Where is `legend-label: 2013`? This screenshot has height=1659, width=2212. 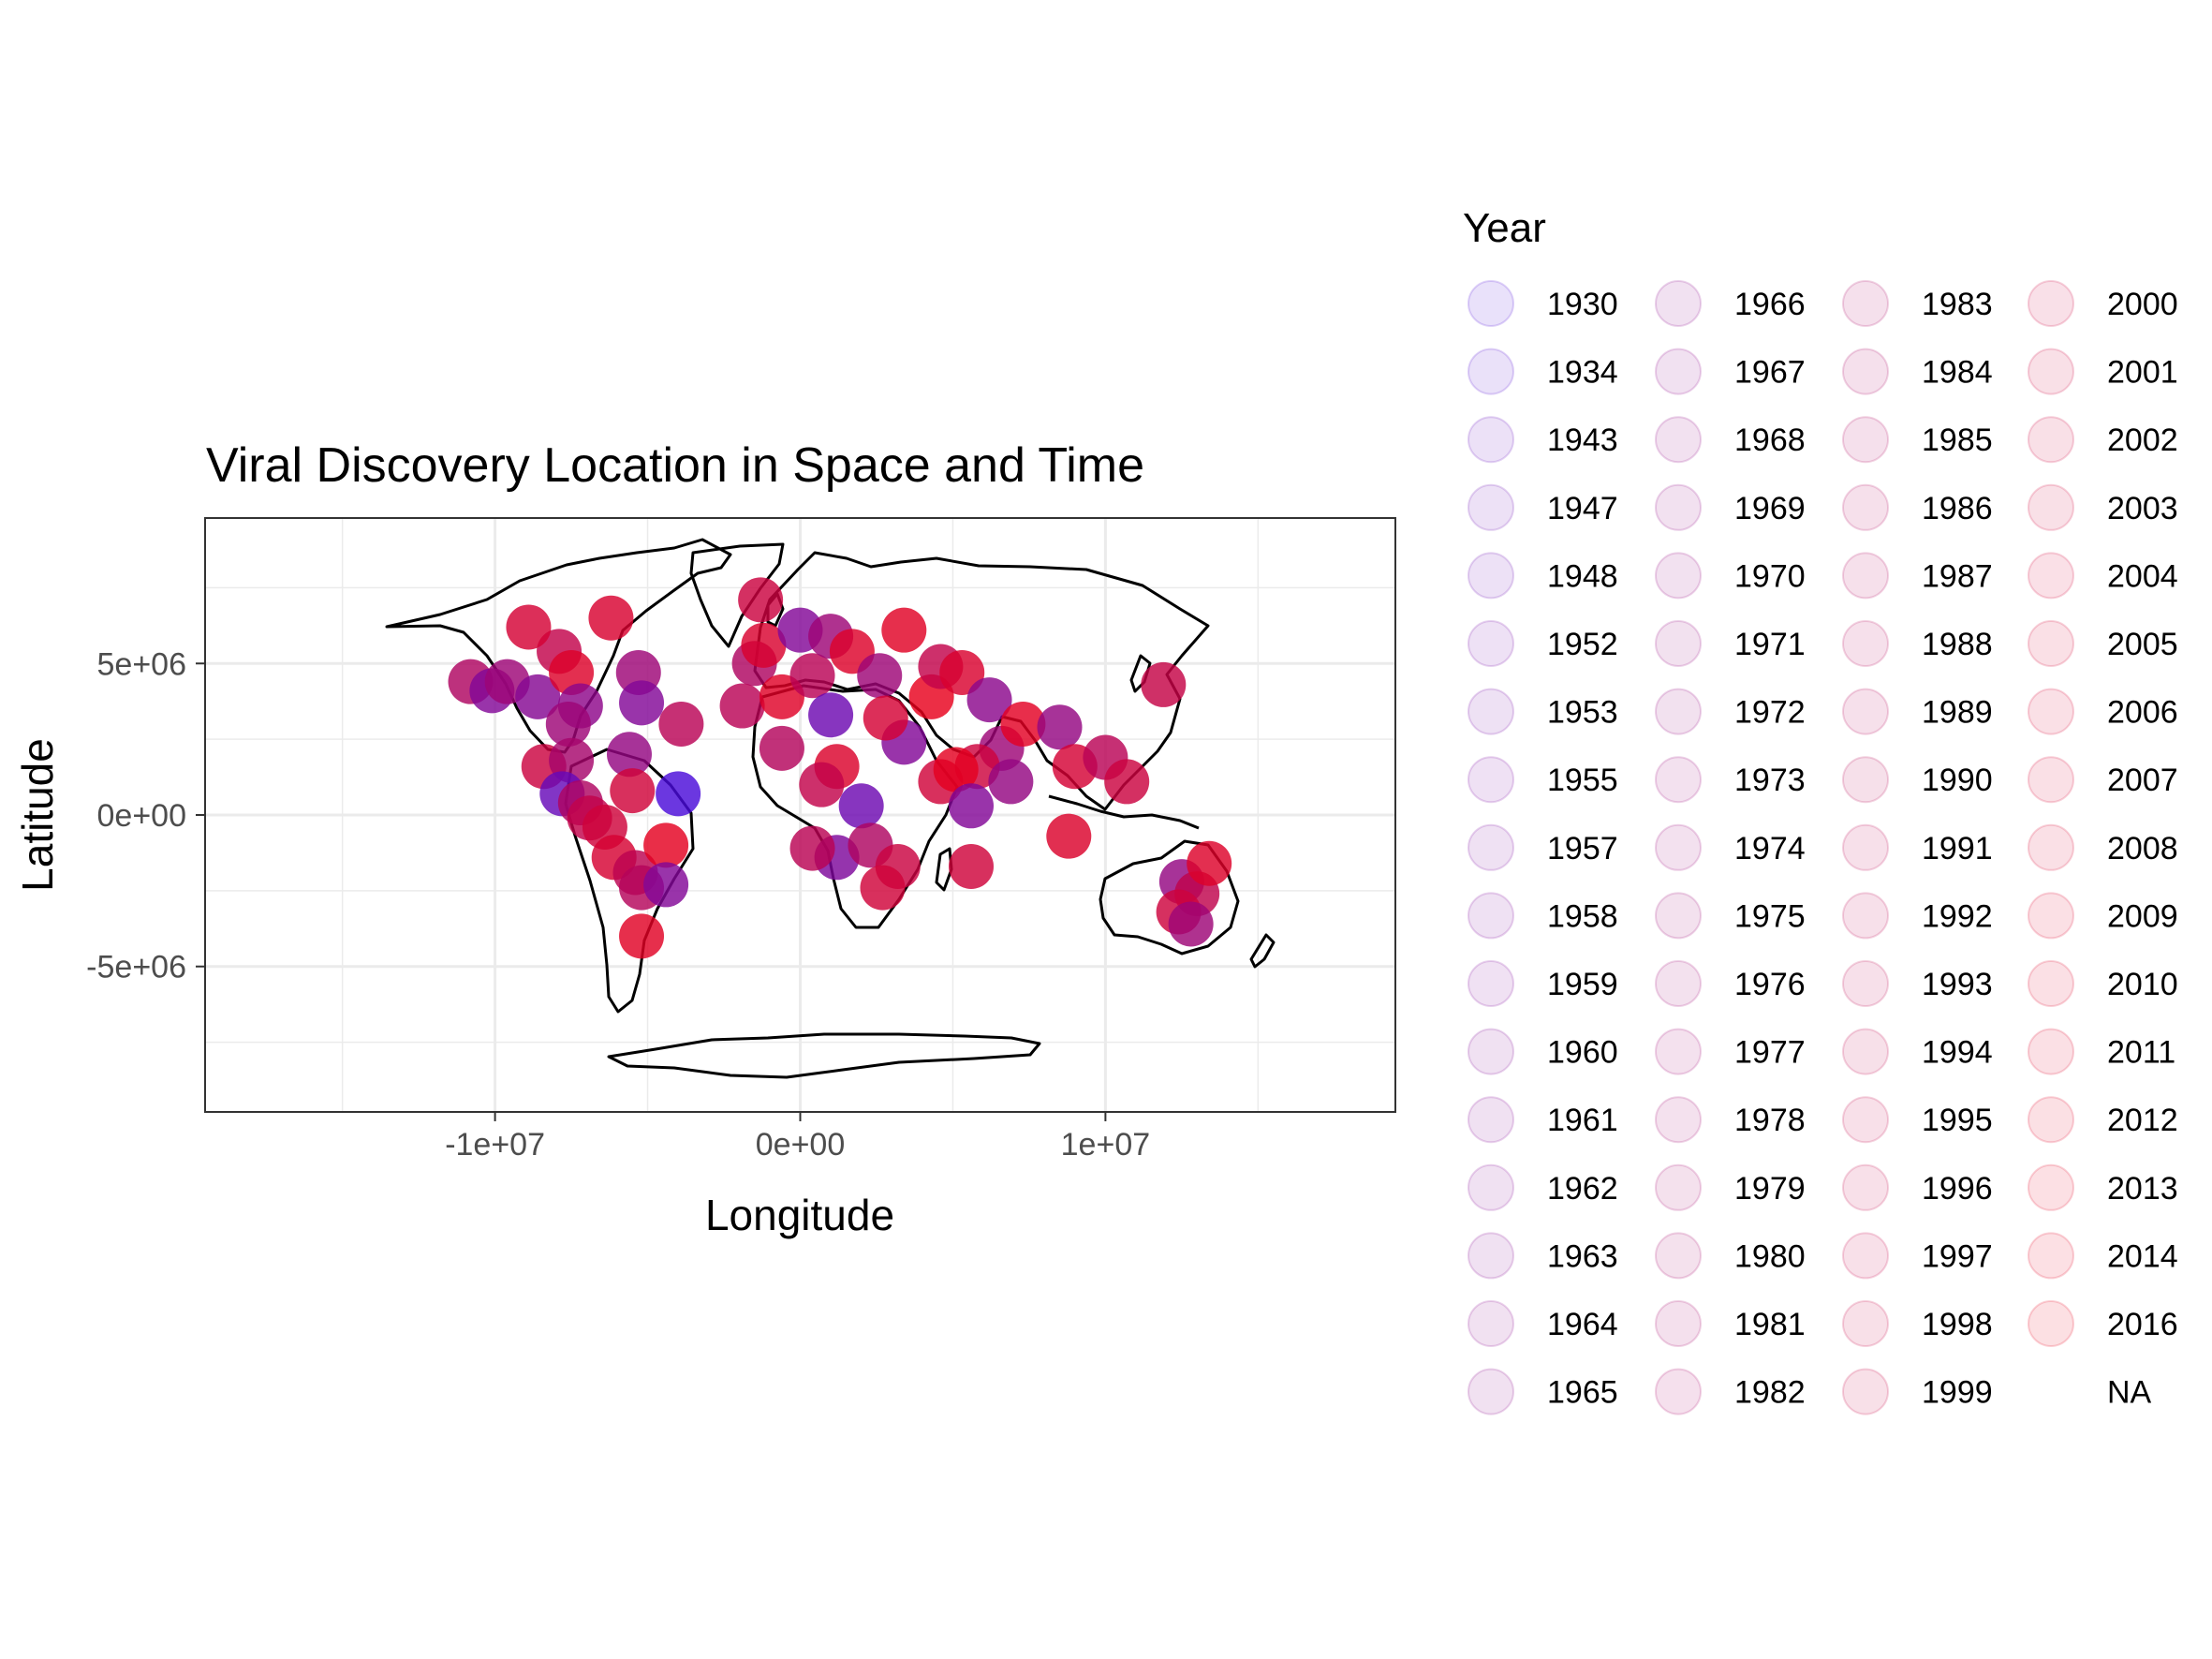
legend-label: 2013 is located at coordinates (2143, 1189).